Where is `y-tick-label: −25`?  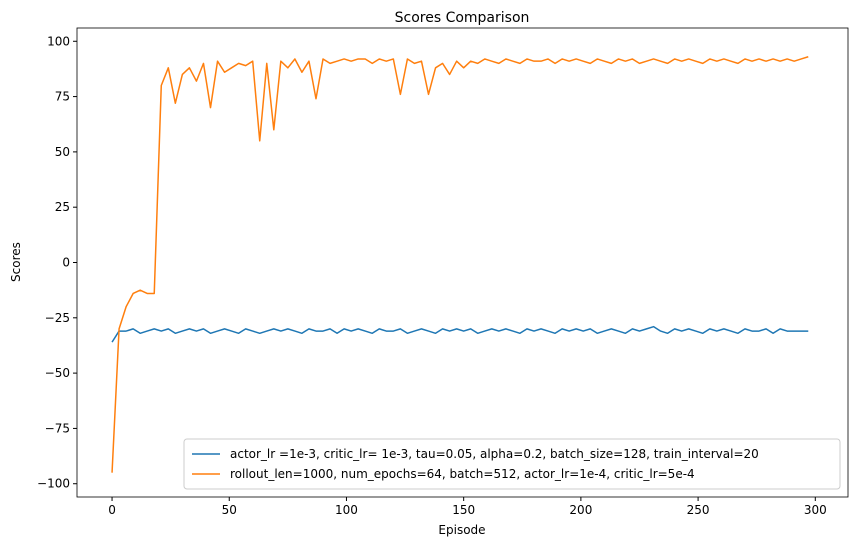
y-tick-label: −25 is located at coordinates (57, 318).